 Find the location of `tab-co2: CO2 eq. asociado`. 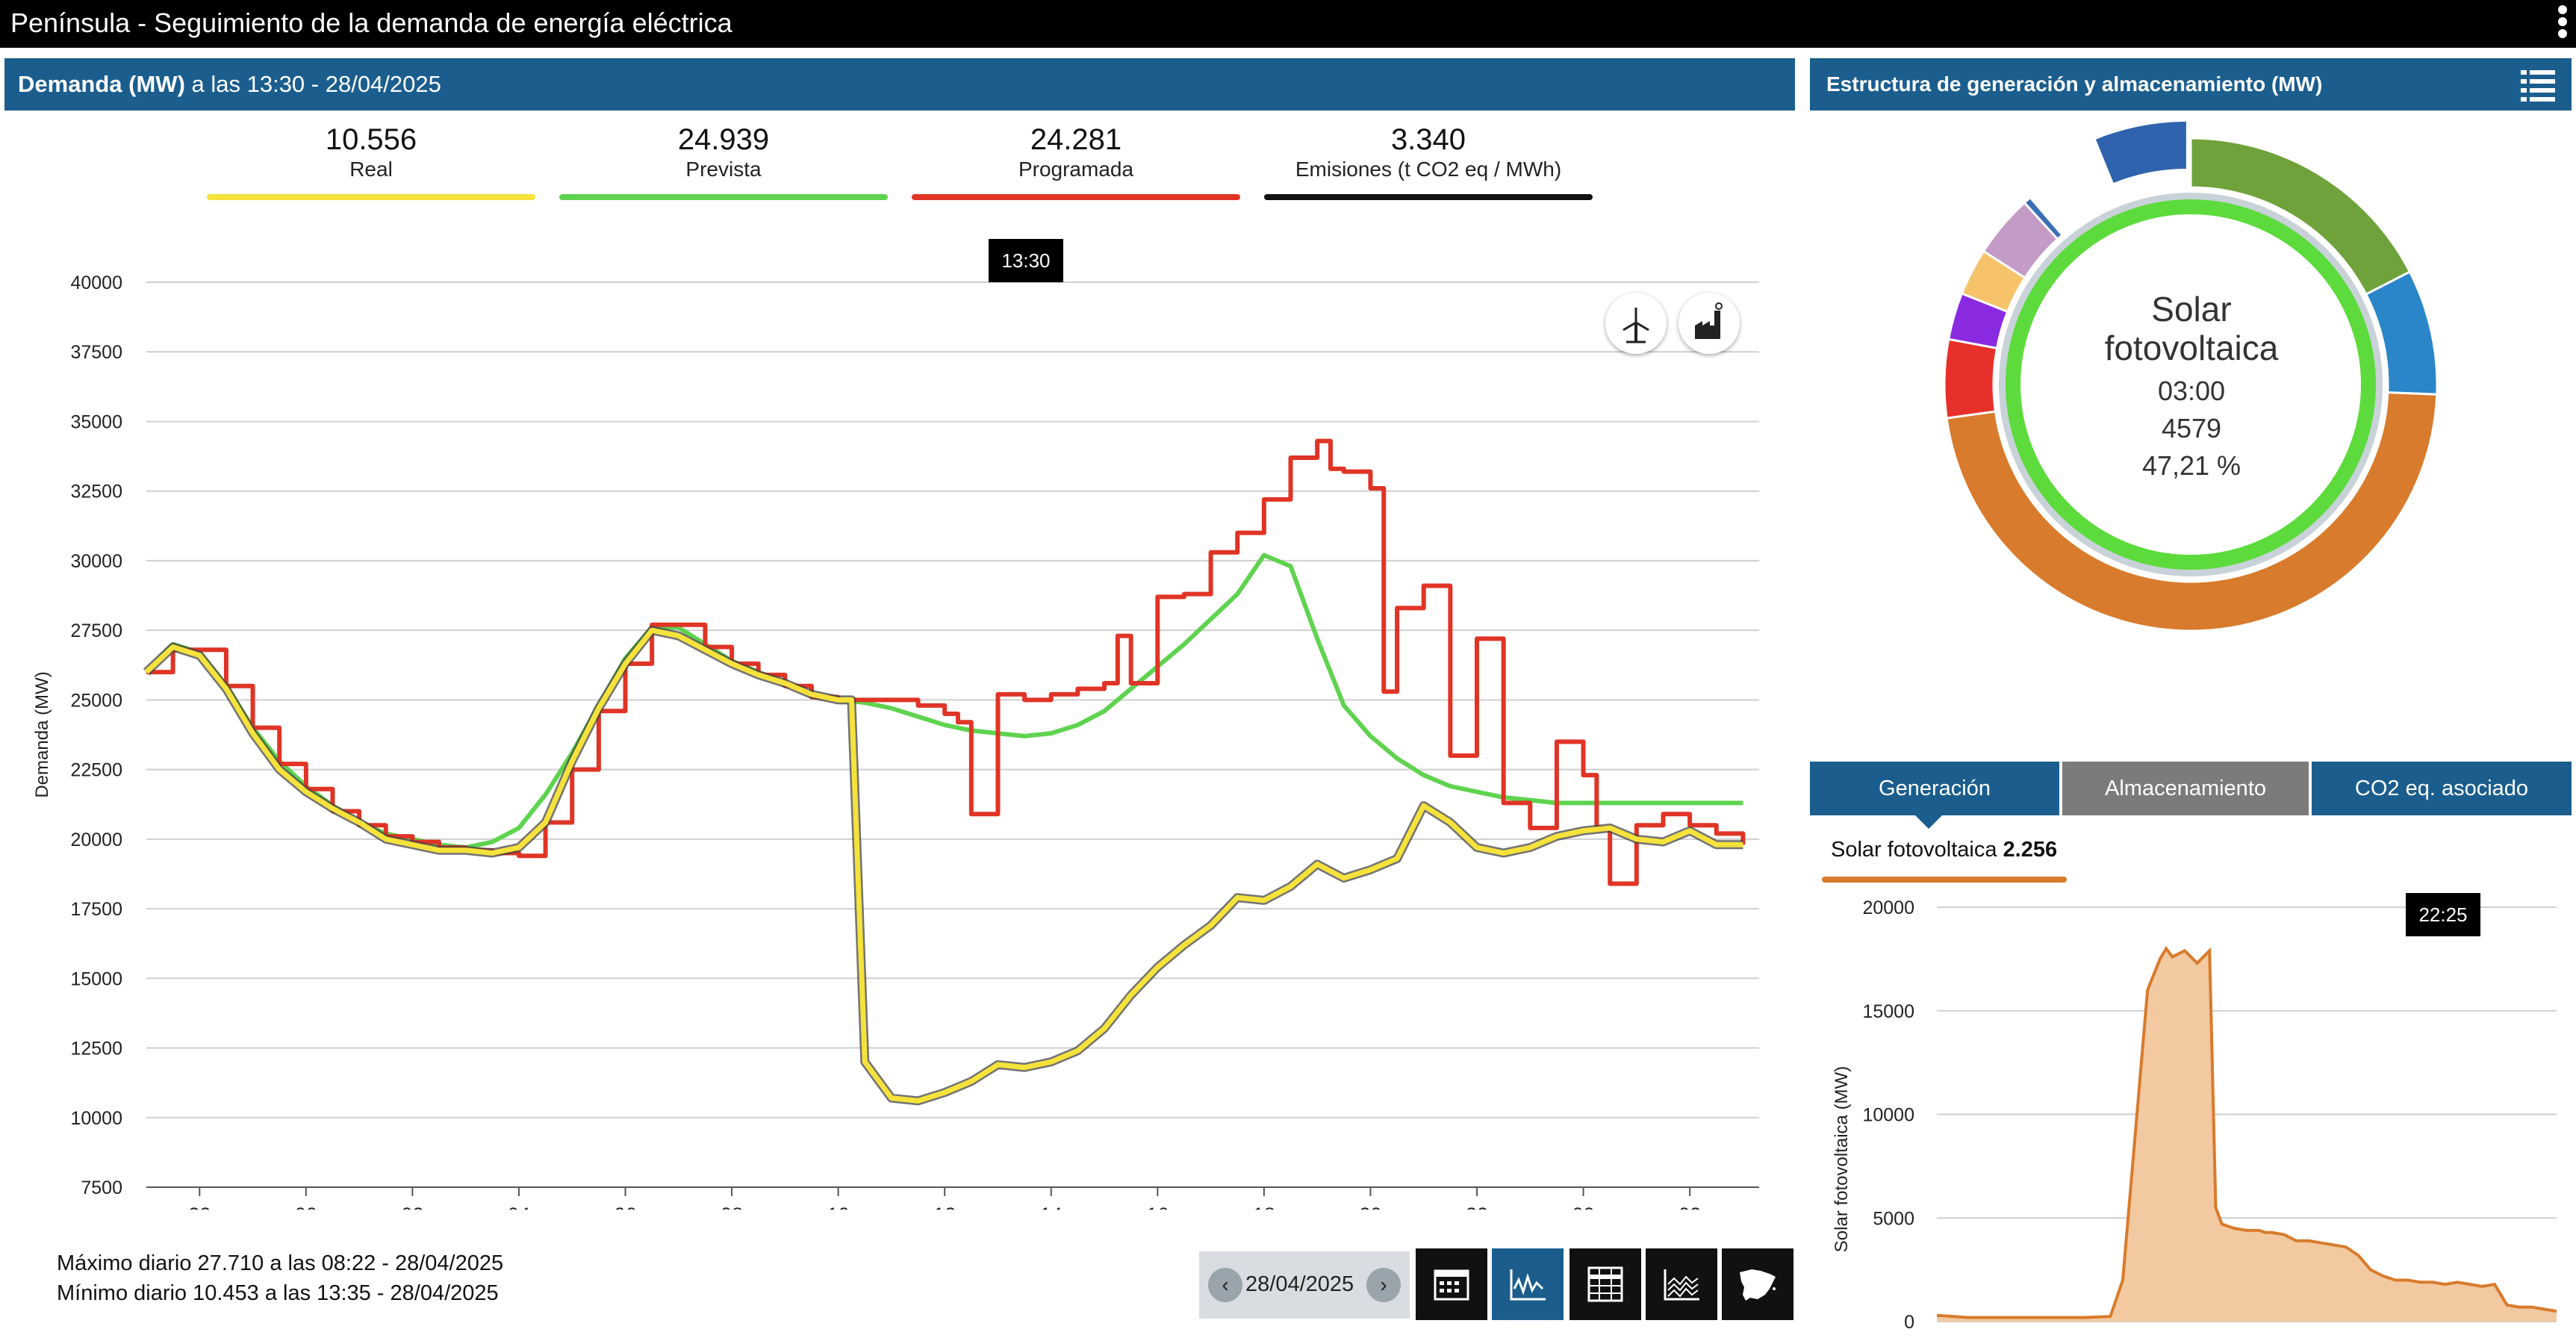

tab-co2: CO2 eq. asociado is located at coordinates (2442, 788).